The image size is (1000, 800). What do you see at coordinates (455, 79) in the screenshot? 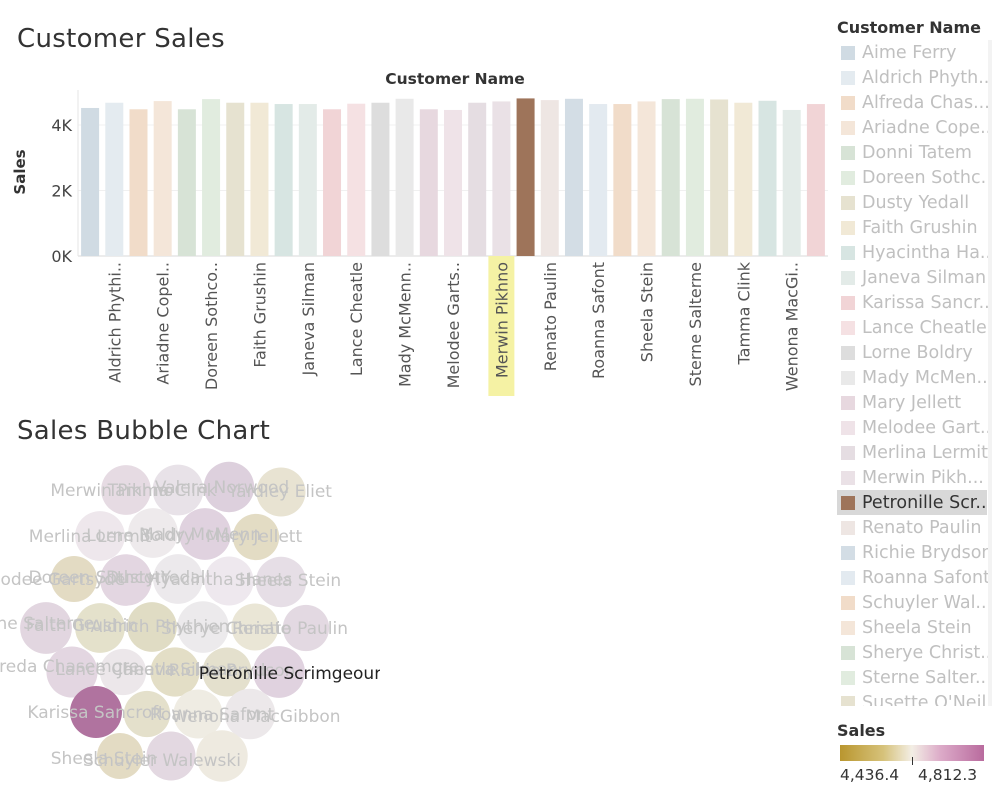
I see `bar-chart-column-header: Customer Name` at bounding box center [455, 79].